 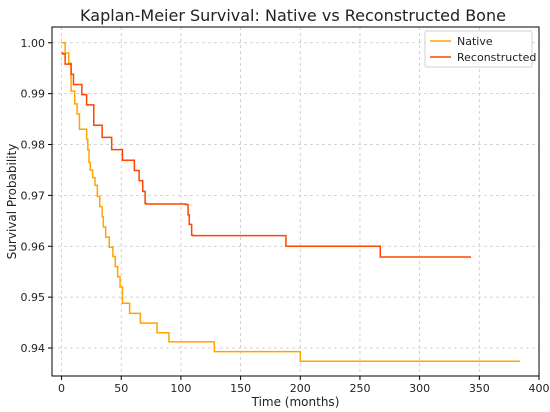 I want to click on legend-box, so click(x=478, y=49).